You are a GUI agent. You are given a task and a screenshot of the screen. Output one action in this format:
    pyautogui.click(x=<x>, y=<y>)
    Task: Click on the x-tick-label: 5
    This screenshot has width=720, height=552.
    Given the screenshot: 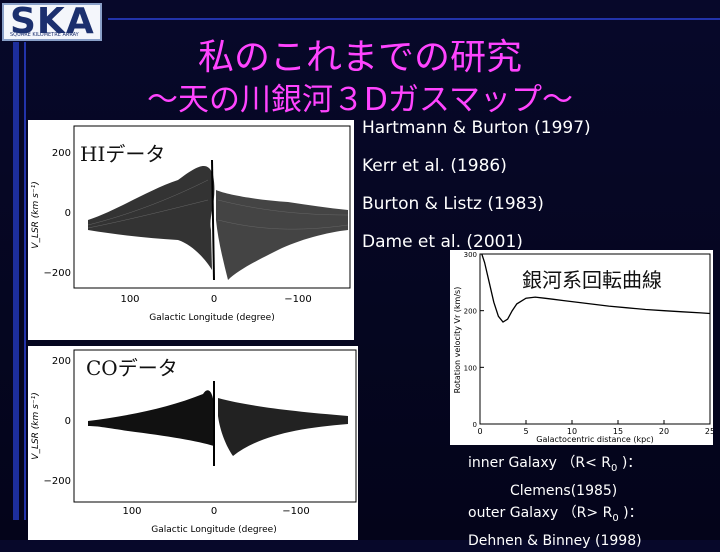 What is the action you would take?
    pyautogui.click(x=525, y=431)
    